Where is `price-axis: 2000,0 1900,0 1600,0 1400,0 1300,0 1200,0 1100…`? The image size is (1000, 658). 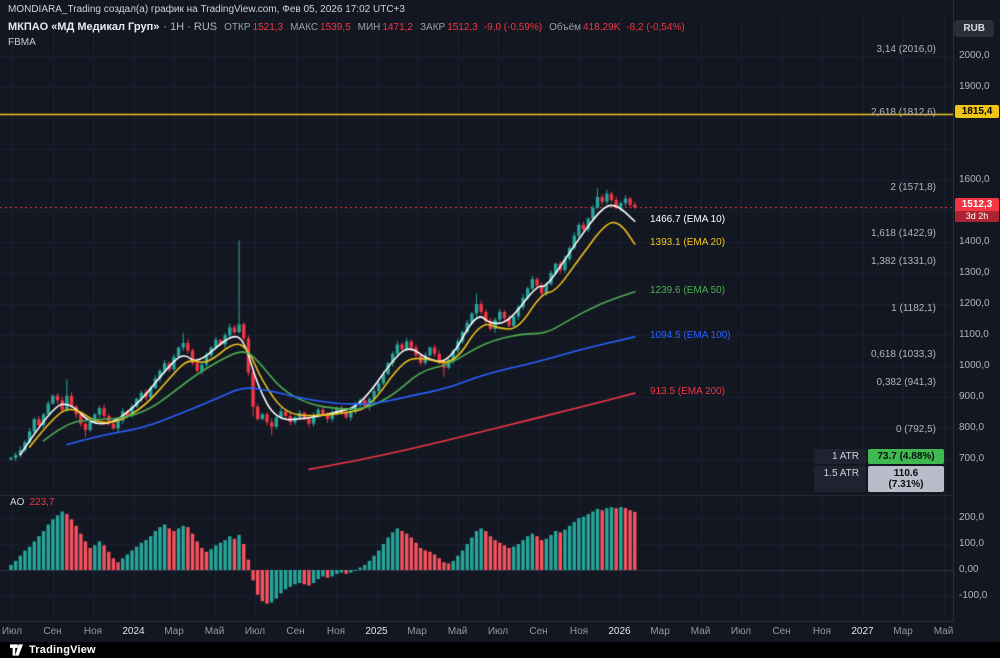 price-axis: 2000,0 1900,0 1600,0 1400,0 1300,0 1200,0 1100… is located at coordinates (976, 311).